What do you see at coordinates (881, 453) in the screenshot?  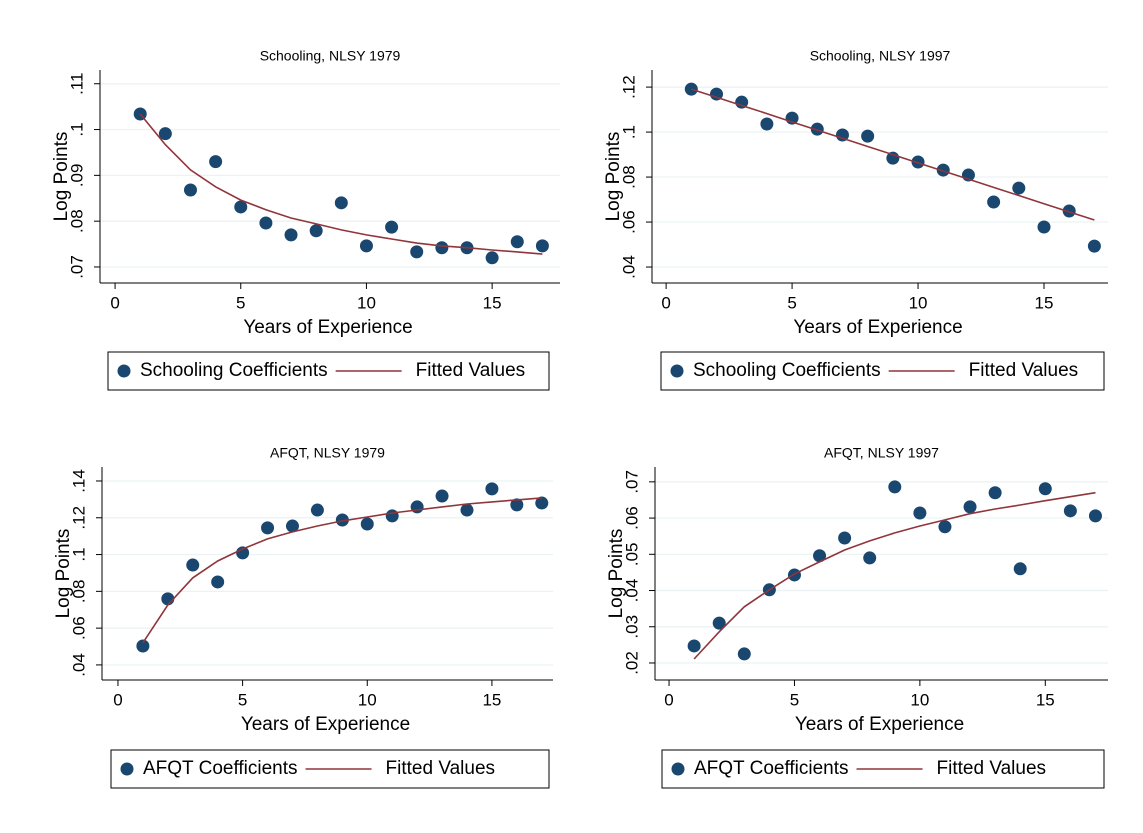 I see `chart-title: AFQT, NLSY 1997` at bounding box center [881, 453].